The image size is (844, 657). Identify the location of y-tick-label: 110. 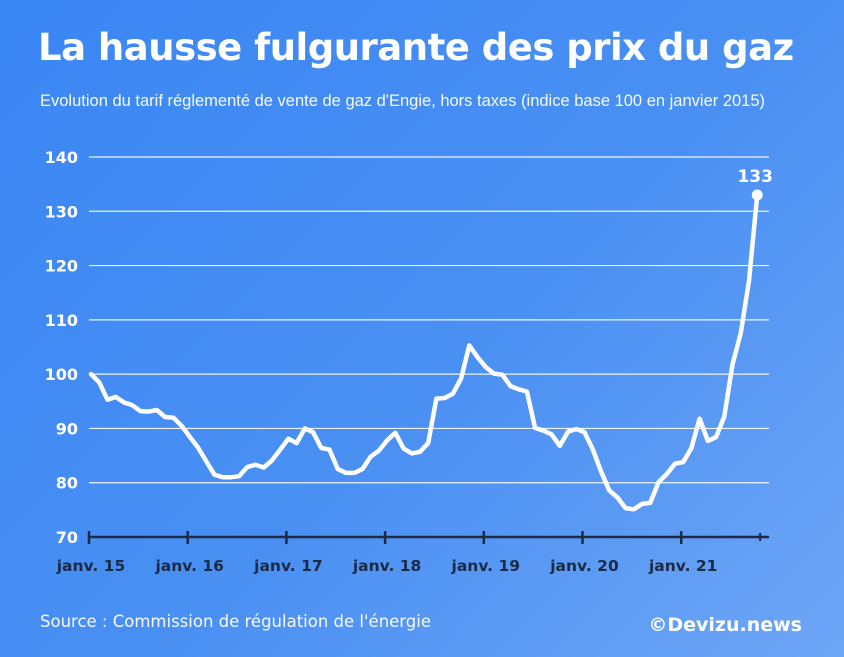
(61, 320).